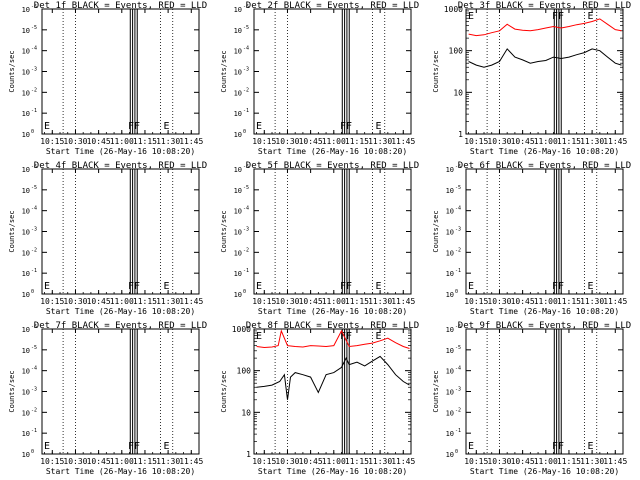 The image size is (640, 480). Describe the element at coordinates (332, 326) in the screenshot. I see `chart-title: Det 8f BLACK = Events, RED = LLD` at that location.